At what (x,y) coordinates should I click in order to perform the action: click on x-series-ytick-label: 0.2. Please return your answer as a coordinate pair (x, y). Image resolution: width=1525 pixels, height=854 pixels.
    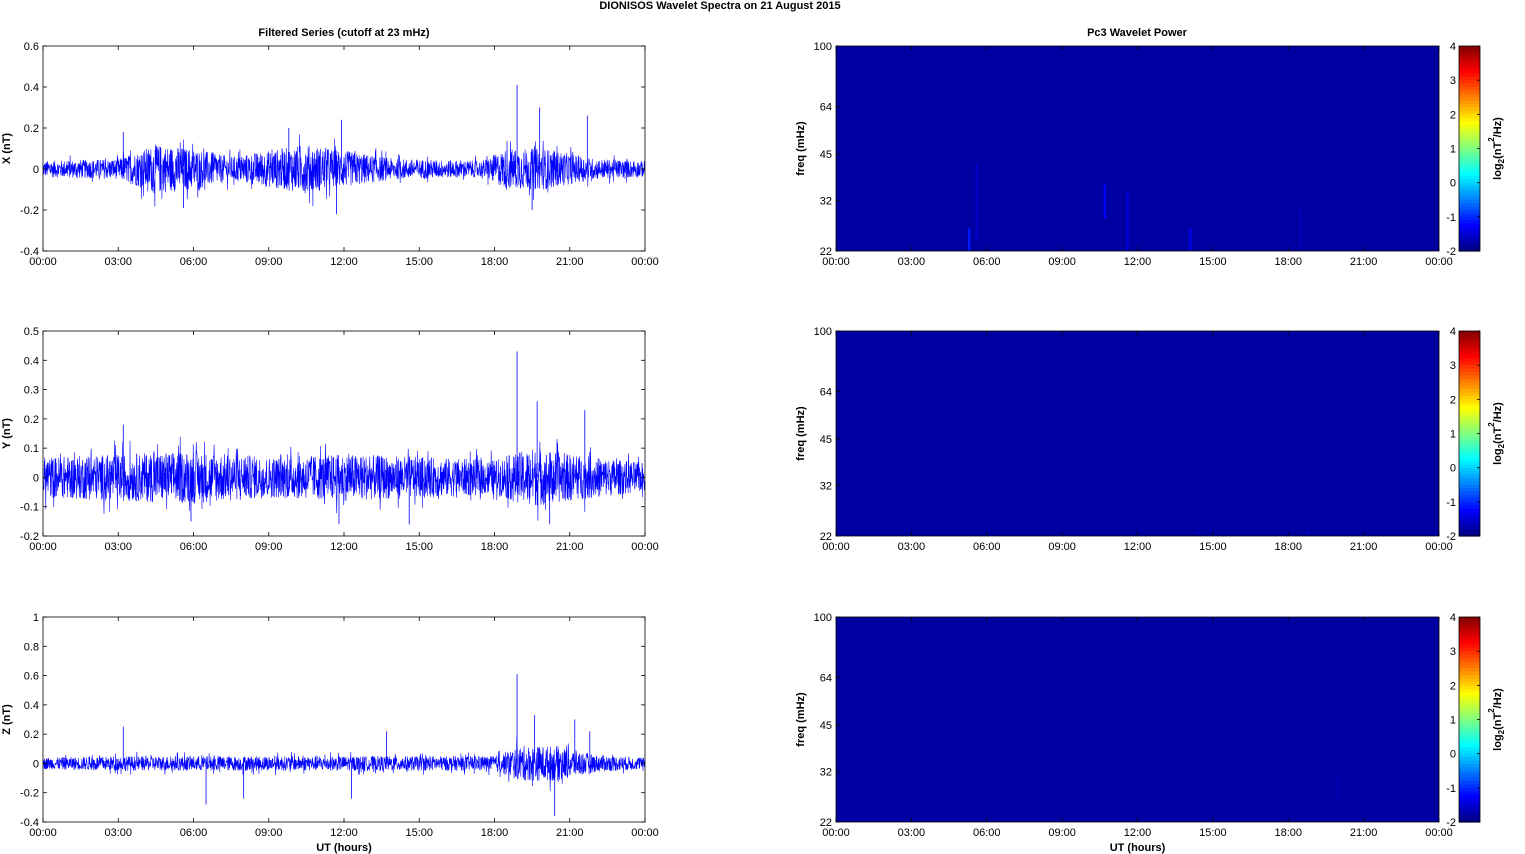
    Looking at the image, I should click on (31, 129).